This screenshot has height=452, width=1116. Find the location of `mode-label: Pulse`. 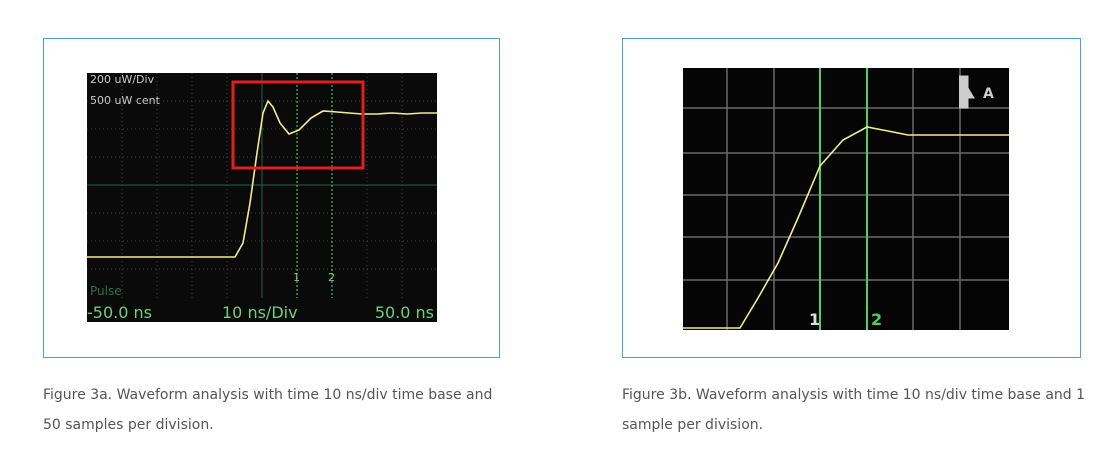

mode-label: Pulse is located at coordinates (106, 291).